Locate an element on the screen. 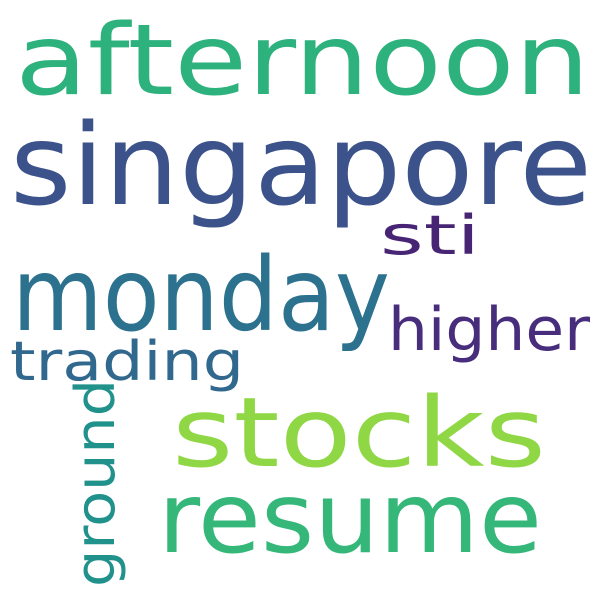 The image size is (600, 600). word-stocks: stocks is located at coordinates (359, 433).